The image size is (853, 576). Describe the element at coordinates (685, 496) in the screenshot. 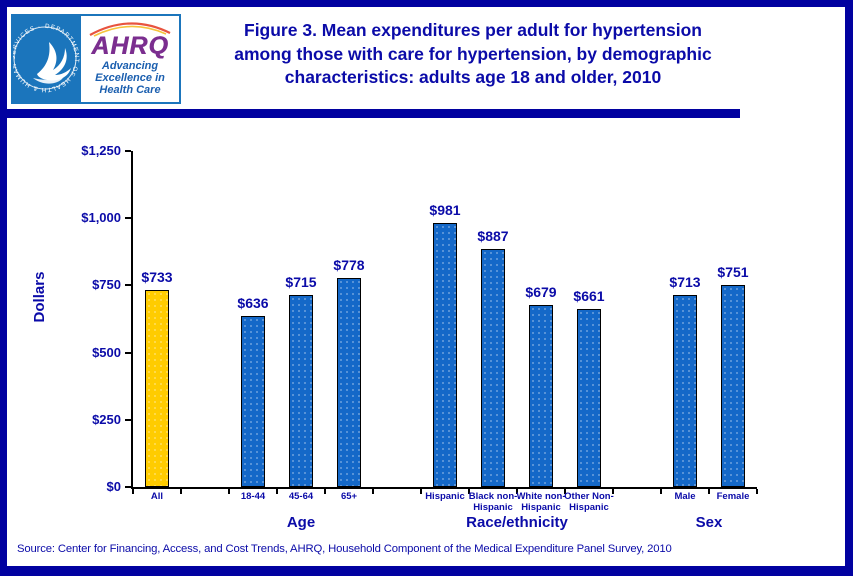

I see `x-axis-category-label: Male` at that location.